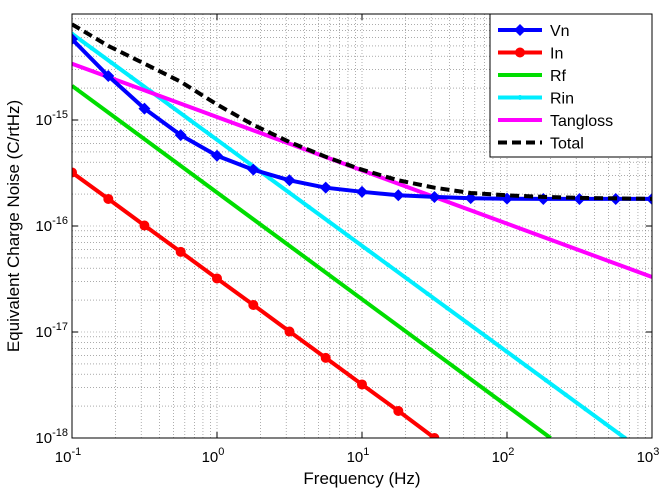 The width and height of the screenshot is (662, 490). What do you see at coordinates (68, 456) in the screenshot?
I see `x-tick-label: 10⁻¹` at bounding box center [68, 456].